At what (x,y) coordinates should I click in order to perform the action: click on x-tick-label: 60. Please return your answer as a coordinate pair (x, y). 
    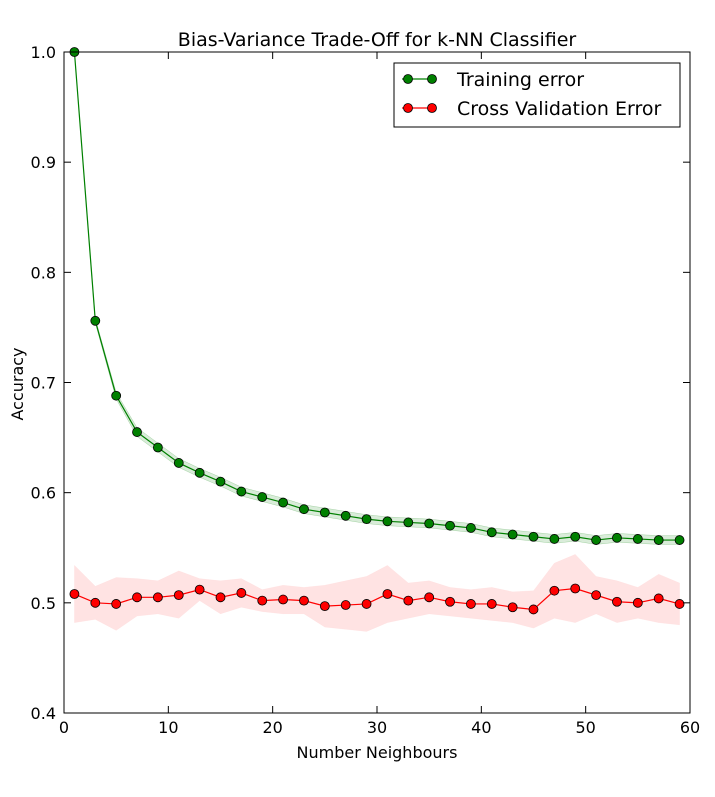
    Looking at the image, I should click on (690, 727).